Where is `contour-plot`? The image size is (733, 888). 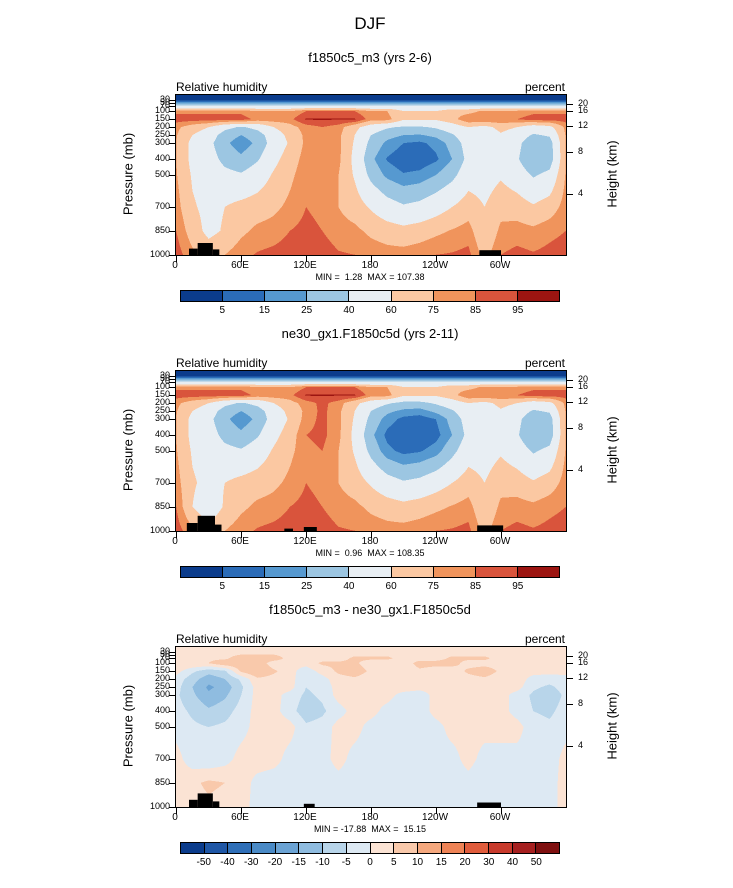 contour-plot is located at coordinates (371, 730).